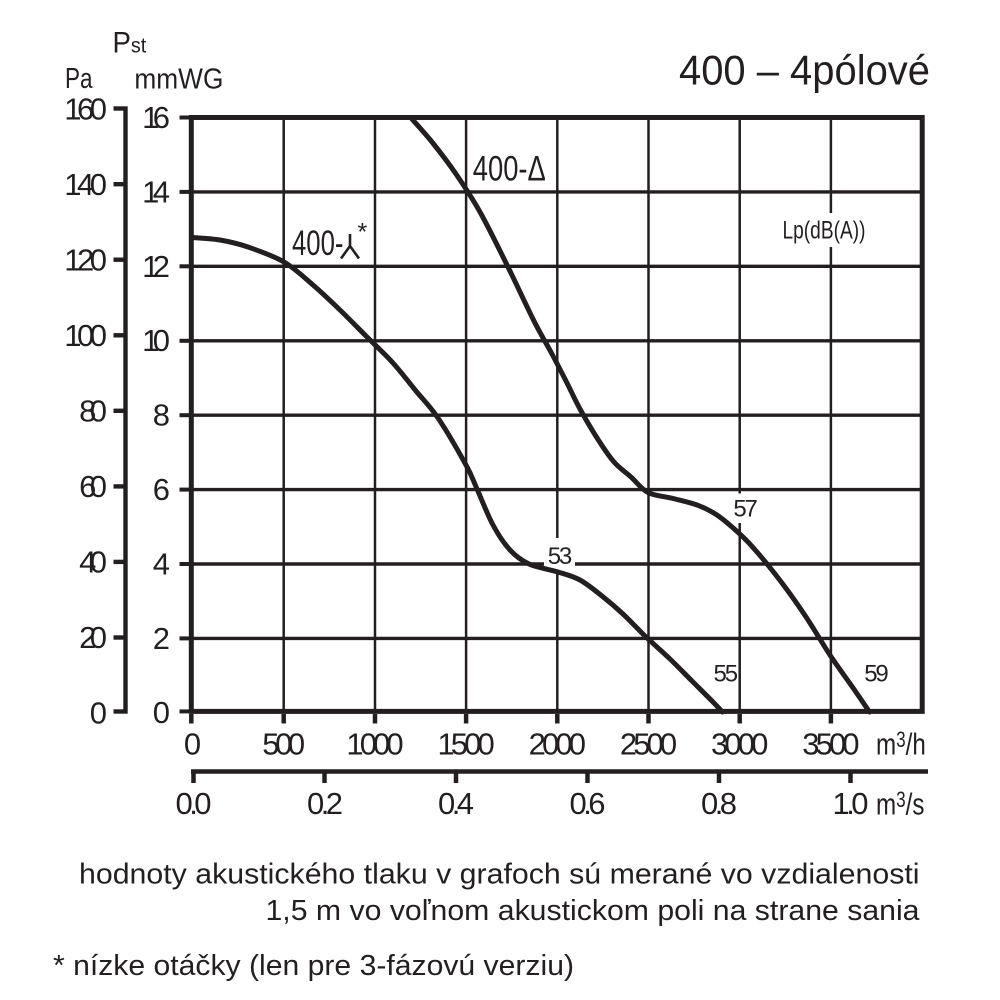 The height and width of the screenshot is (1000, 1000). Describe the element at coordinates (374, 744) in the screenshot. I see `svg-text: 1000` at that location.